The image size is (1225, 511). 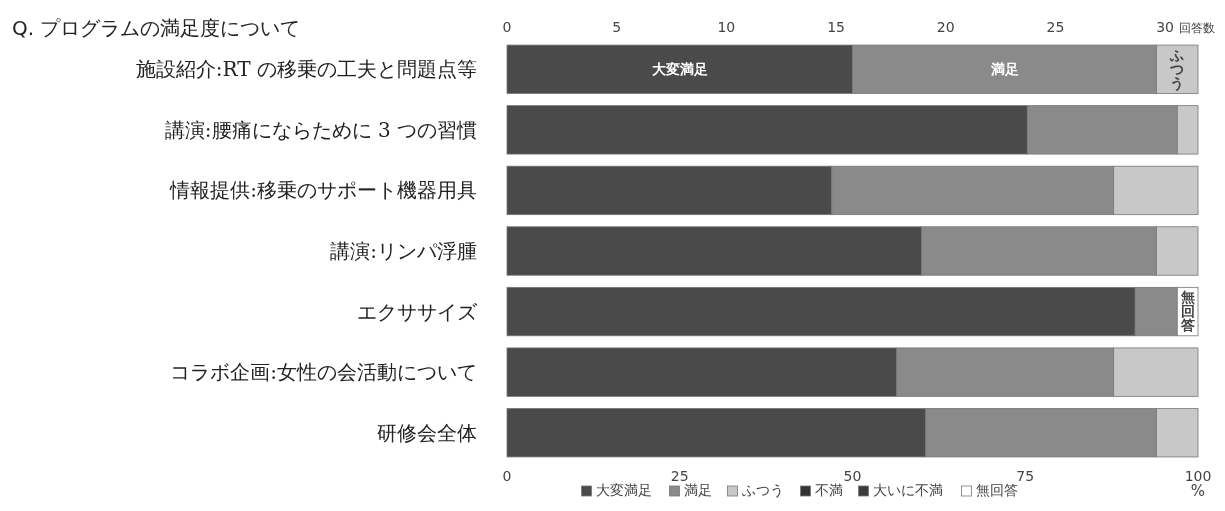 What do you see at coordinates (828, 490) in the screenshot?
I see `legend-label: 不満` at bounding box center [828, 490].